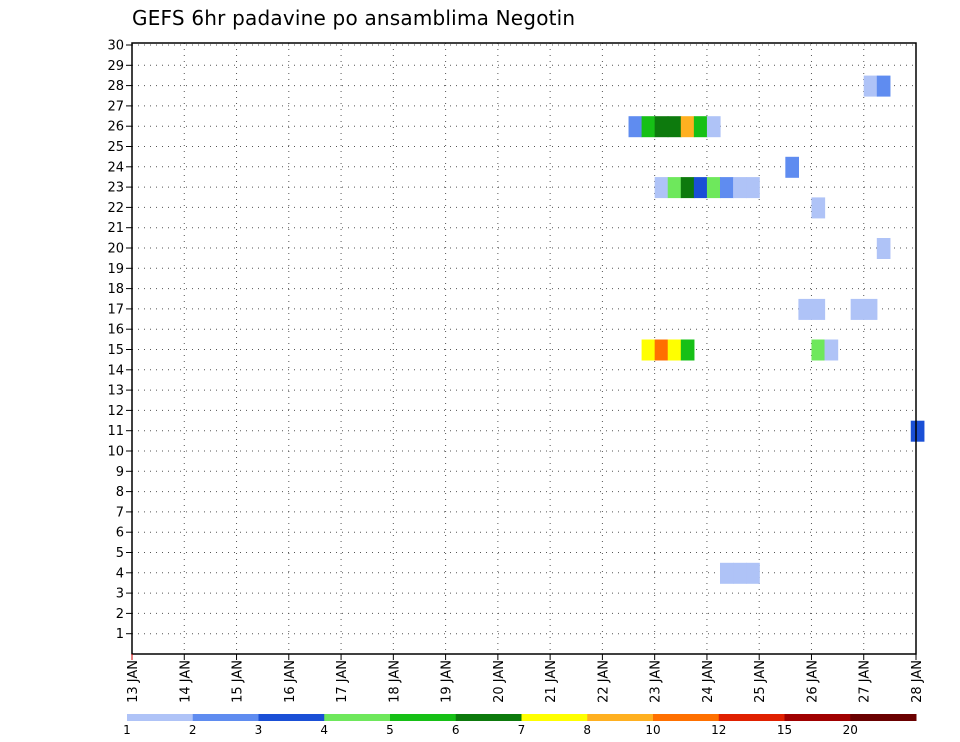  I want to click on y-tick-label: 27, so click(115, 106).